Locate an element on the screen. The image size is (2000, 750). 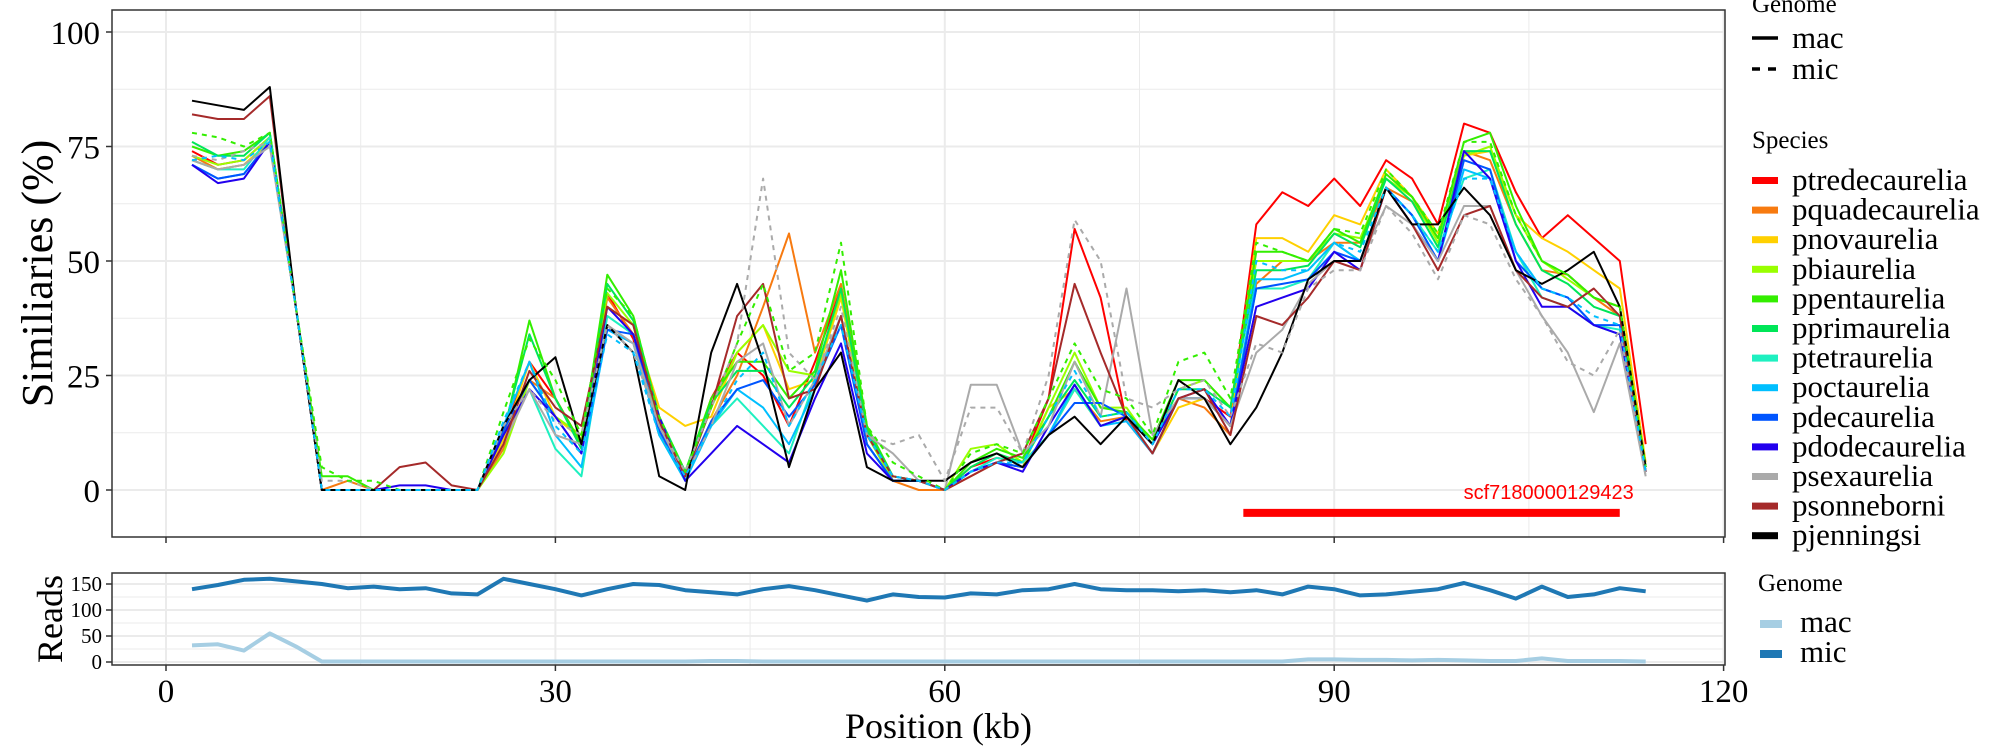
y-axis-title: Similiaries (%) is located at coordinates (37, 274).